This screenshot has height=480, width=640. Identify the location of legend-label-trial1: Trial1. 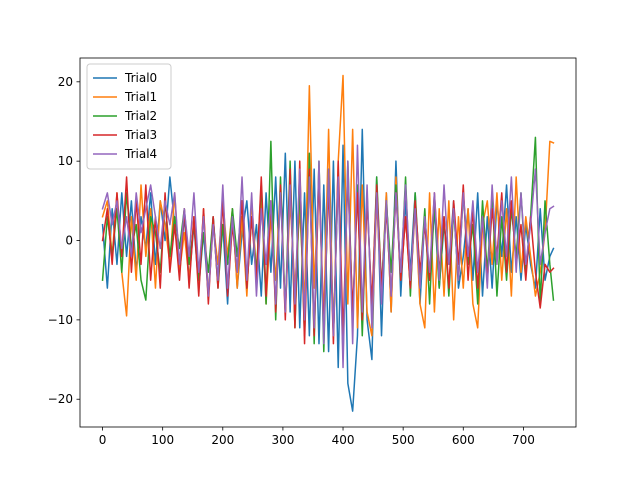
(140, 97).